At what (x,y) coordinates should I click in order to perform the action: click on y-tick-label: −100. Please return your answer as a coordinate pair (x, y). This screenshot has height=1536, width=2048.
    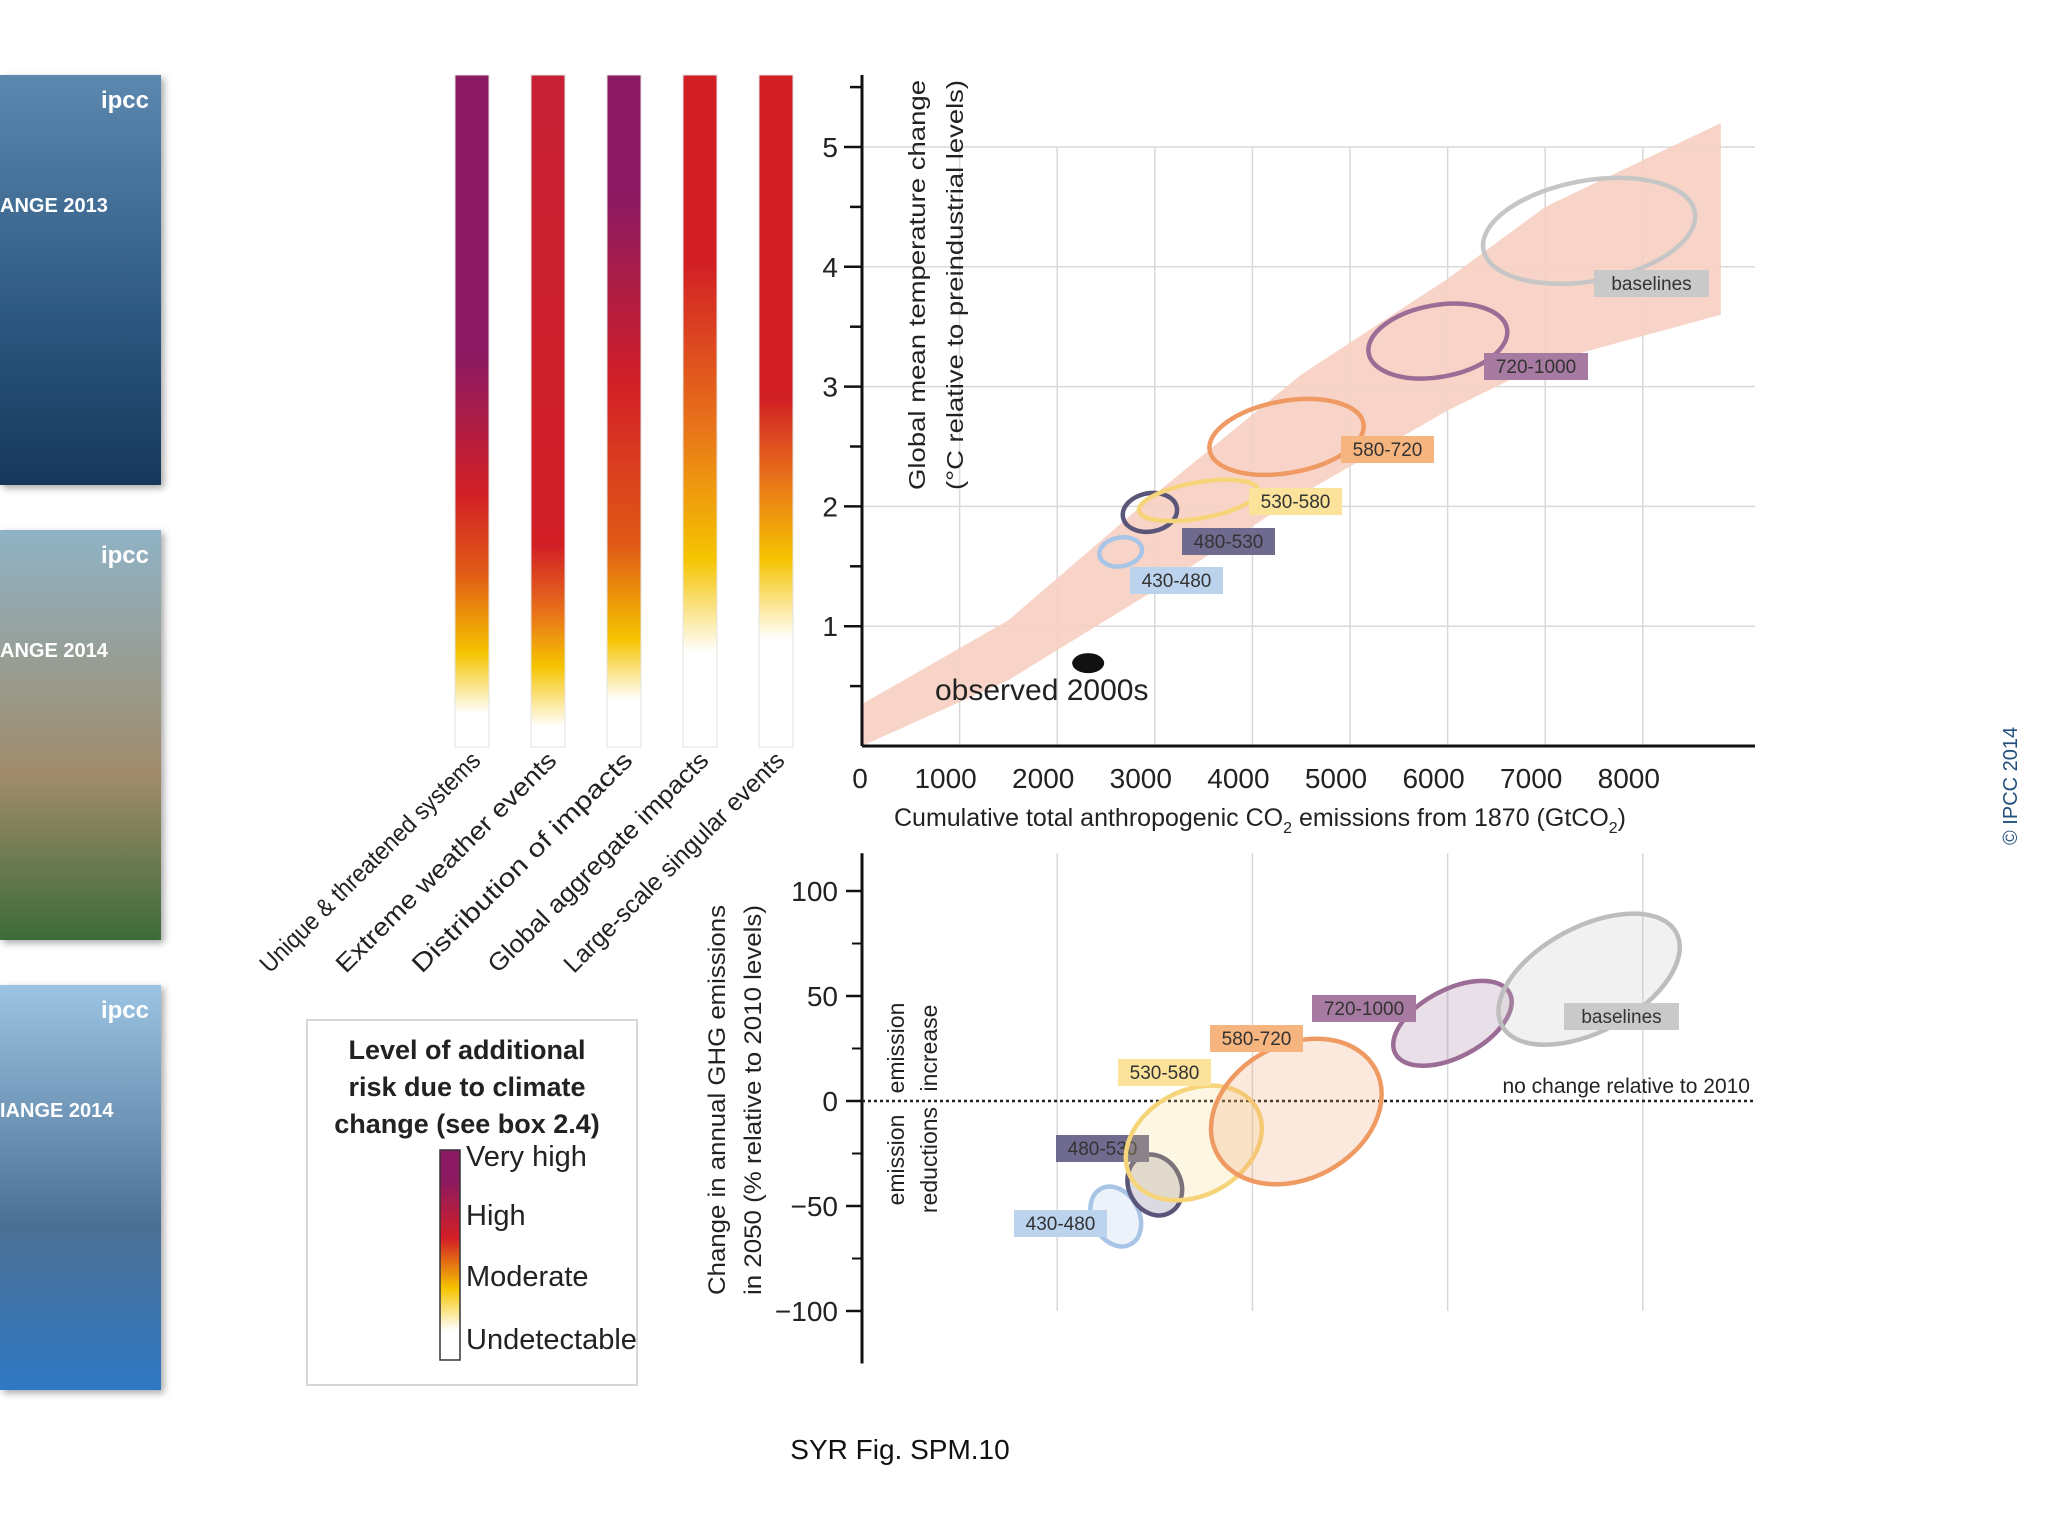
    Looking at the image, I should click on (806, 1311).